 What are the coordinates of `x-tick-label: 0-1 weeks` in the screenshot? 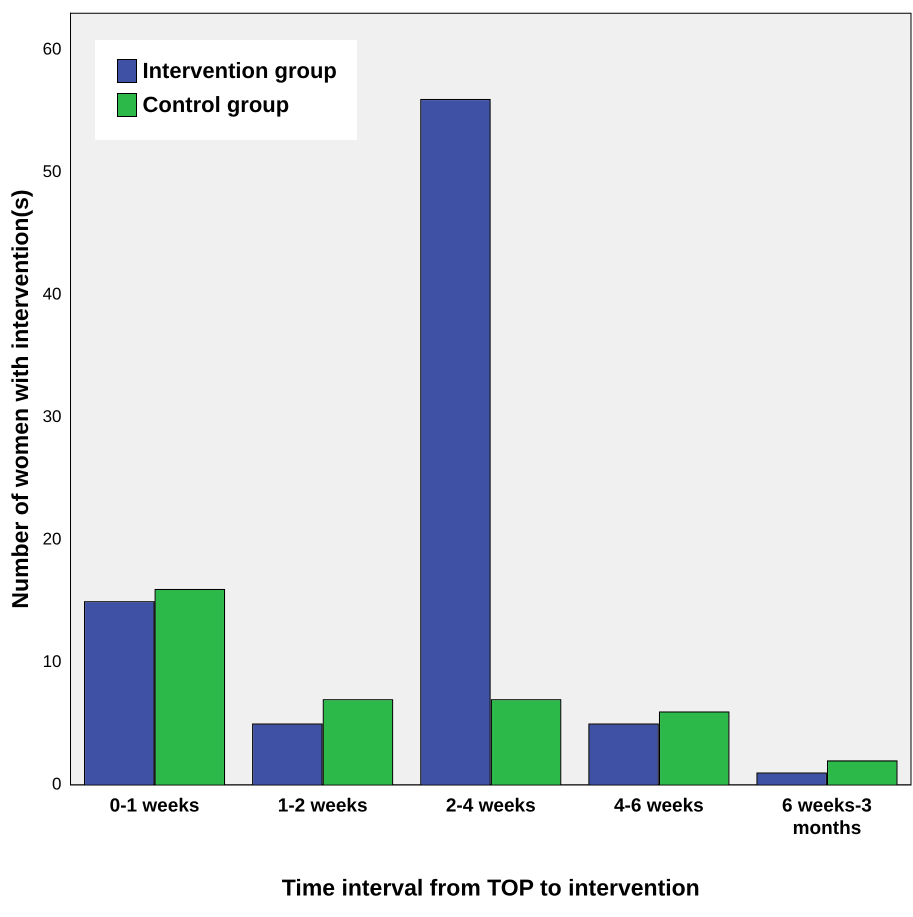 It's located at (155, 805).